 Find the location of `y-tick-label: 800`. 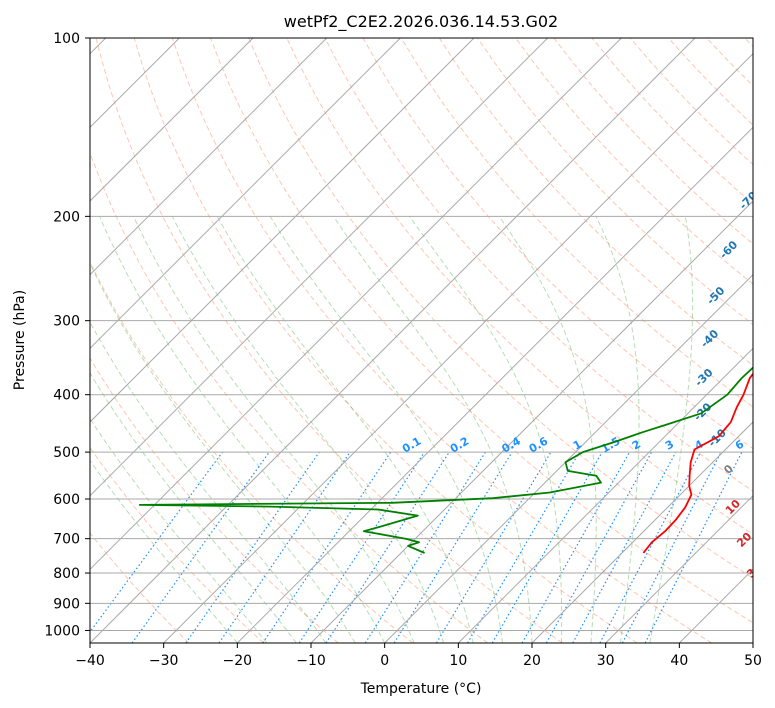

y-tick-label: 800 is located at coordinates (66, 574).